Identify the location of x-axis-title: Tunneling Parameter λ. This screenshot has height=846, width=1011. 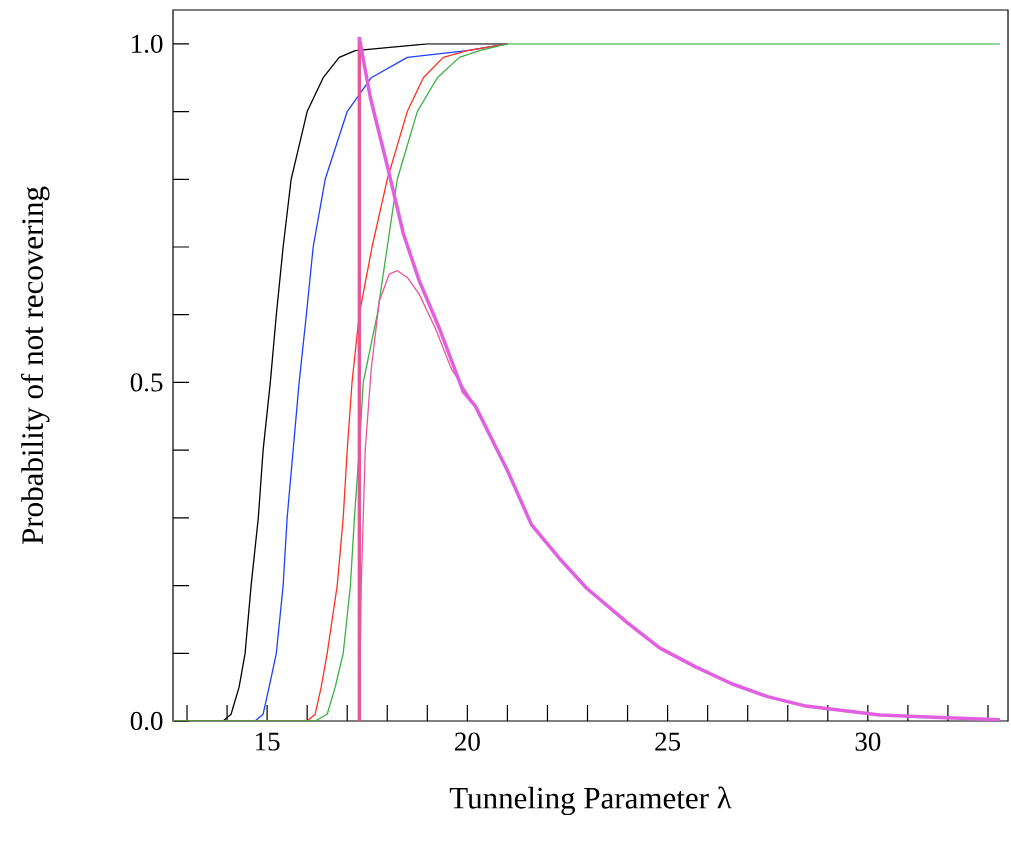
(590, 801).